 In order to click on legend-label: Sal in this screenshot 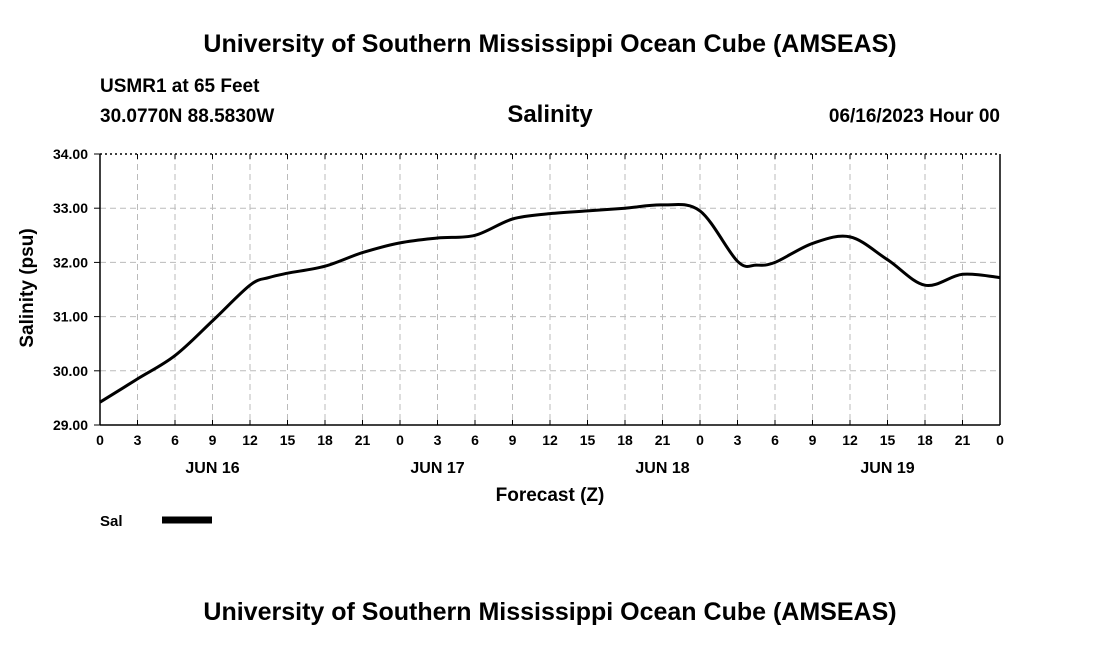, I will do `click(111, 521)`.